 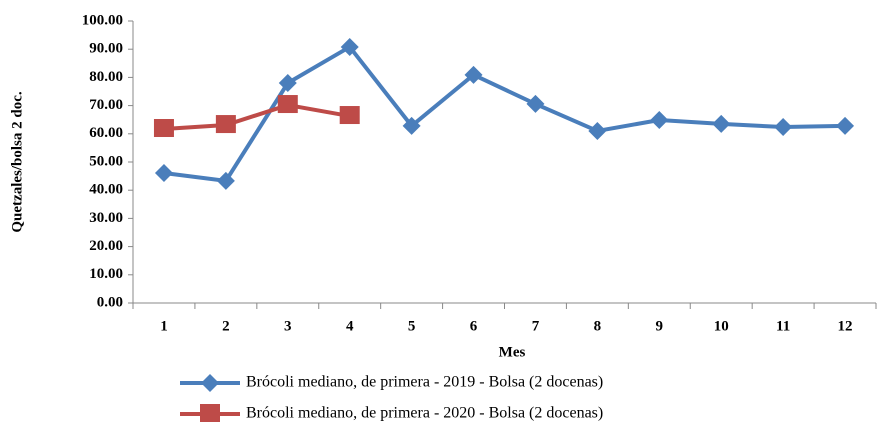 What do you see at coordinates (288, 326) in the screenshot?
I see `x-tick-label: 3` at bounding box center [288, 326].